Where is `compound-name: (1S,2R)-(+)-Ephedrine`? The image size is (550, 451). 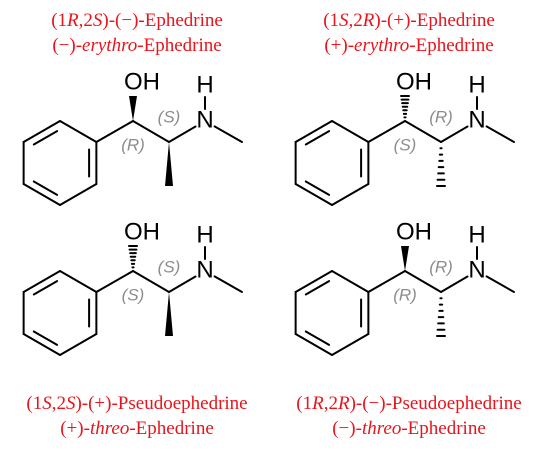
compound-name: (1S,2R)-(+)-Ephedrine is located at coordinates (409, 20).